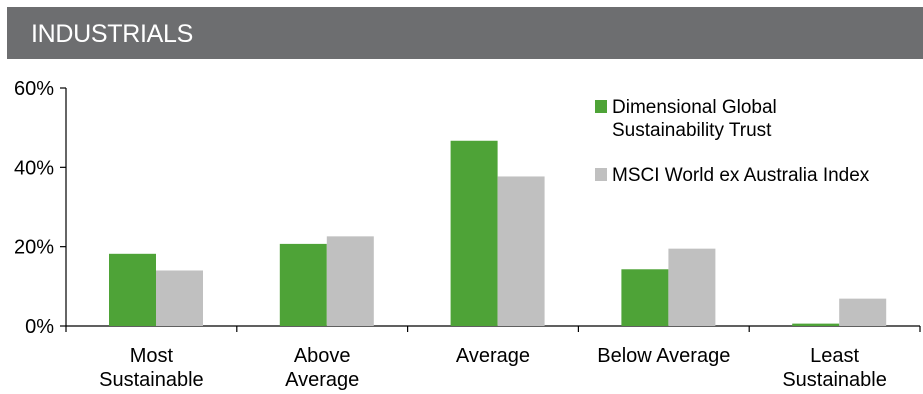 This screenshot has width=923, height=394. What do you see at coordinates (151, 368) in the screenshot?
I see `x-category-label: Most Sustainable` at bounding box center [151, 368].